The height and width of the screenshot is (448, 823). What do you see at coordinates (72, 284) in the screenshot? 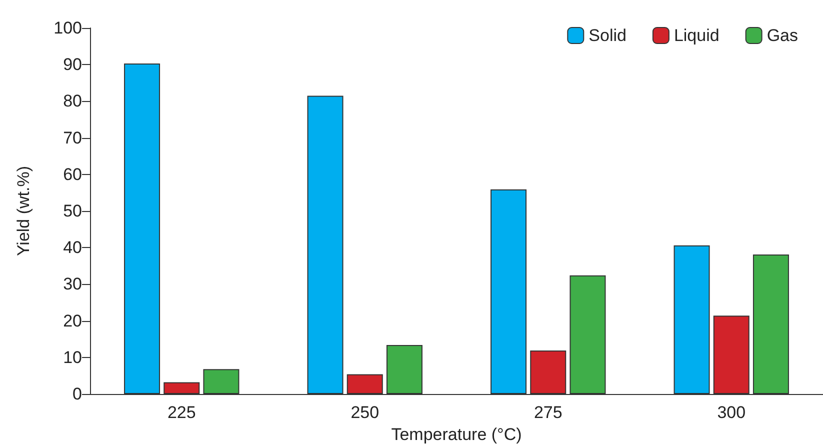
I see `y-tick-label: 30` at bounding box center [72, 284].